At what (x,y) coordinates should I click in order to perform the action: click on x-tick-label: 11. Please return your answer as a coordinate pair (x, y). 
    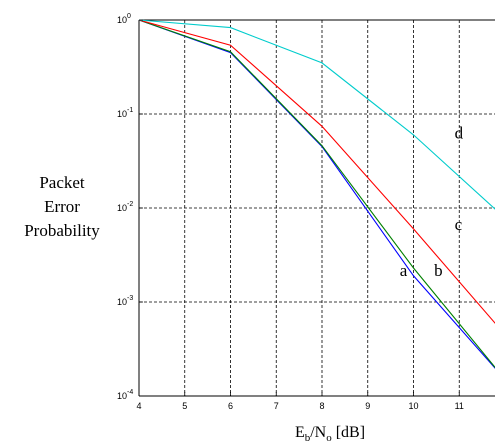
    Looking at the image, I should click on (459, 406).